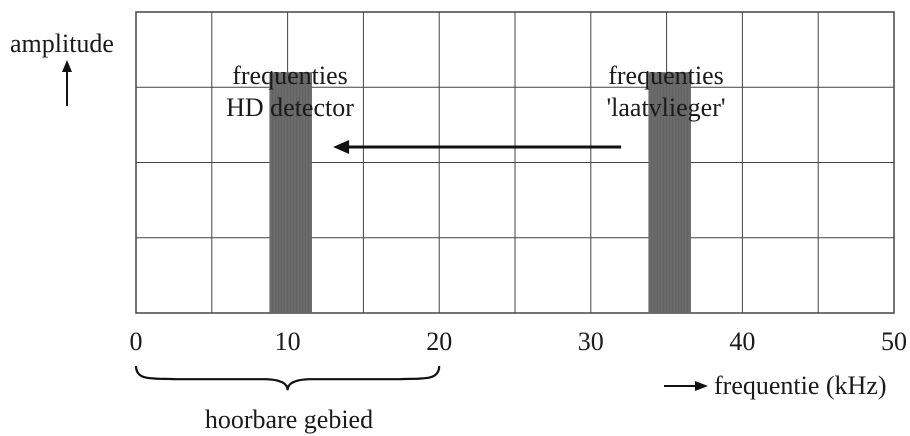 The image size is (910, 436). I want to click on x-tick-label: 50, so click(894, 341).